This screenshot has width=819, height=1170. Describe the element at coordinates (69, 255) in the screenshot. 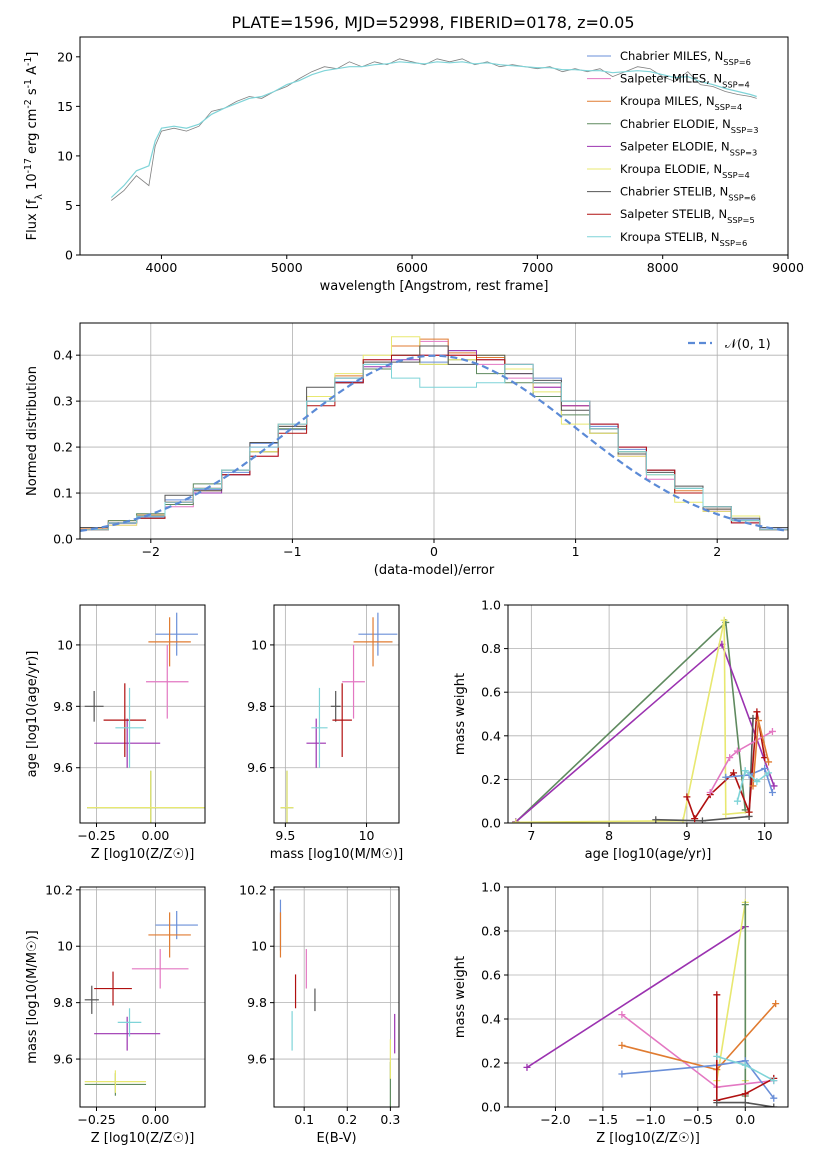

I see `y-tick-label: 0` at that location.